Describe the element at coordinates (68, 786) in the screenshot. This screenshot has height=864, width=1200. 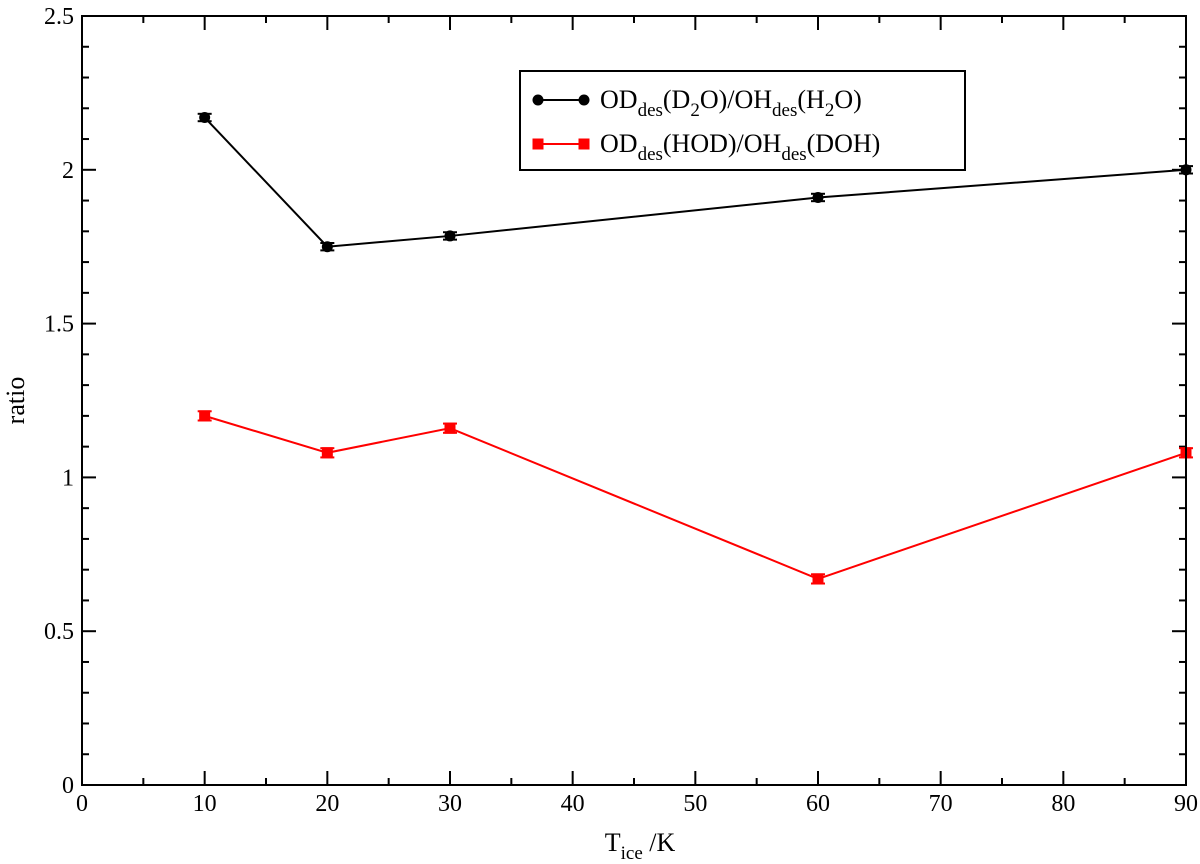
I see `y-tick-label: 0` at that location.